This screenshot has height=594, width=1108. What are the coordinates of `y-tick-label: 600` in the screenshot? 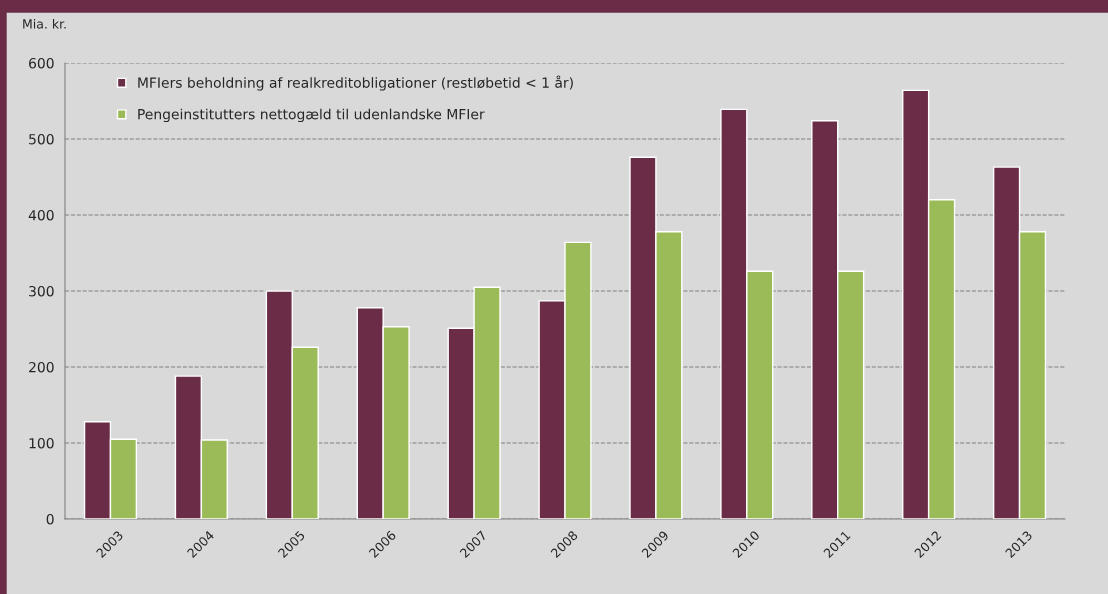 It's located at (41, 63).